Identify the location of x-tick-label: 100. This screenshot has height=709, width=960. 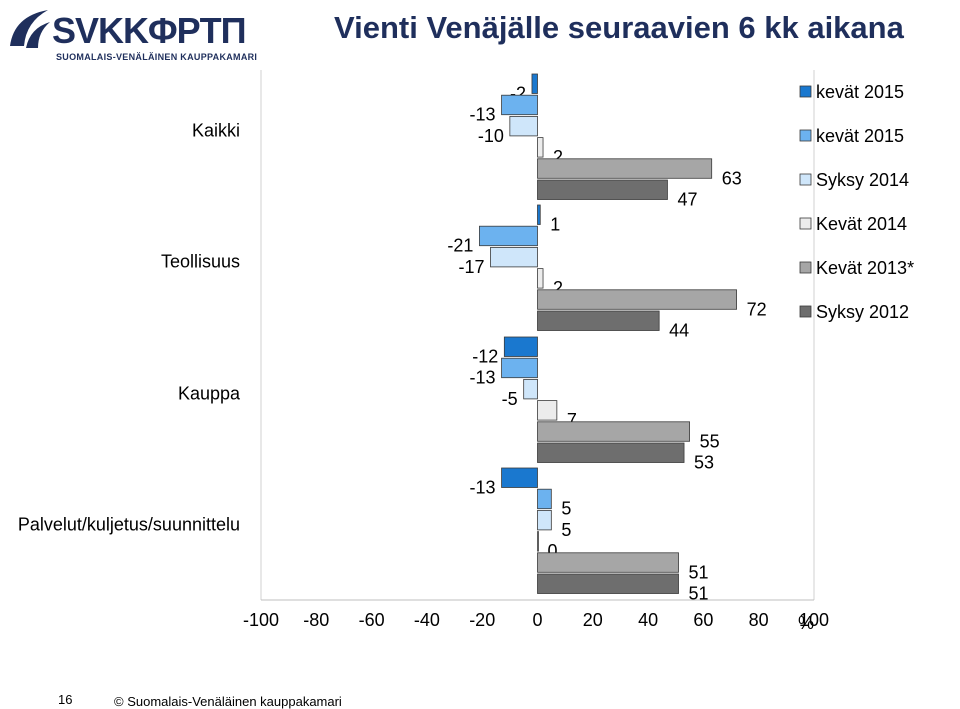
(814, 620).